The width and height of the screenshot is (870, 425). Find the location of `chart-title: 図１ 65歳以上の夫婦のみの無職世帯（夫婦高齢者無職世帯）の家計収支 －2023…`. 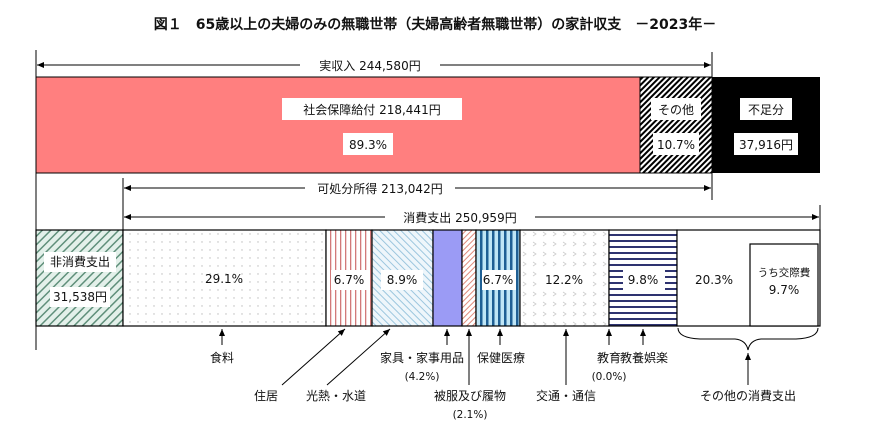

chart-title: 図１ 65歳以上の夫婦のみの無職世帯（夫婦高齢者無職世帯）の家計収支 －2023… is located at coordinates (435, 24).